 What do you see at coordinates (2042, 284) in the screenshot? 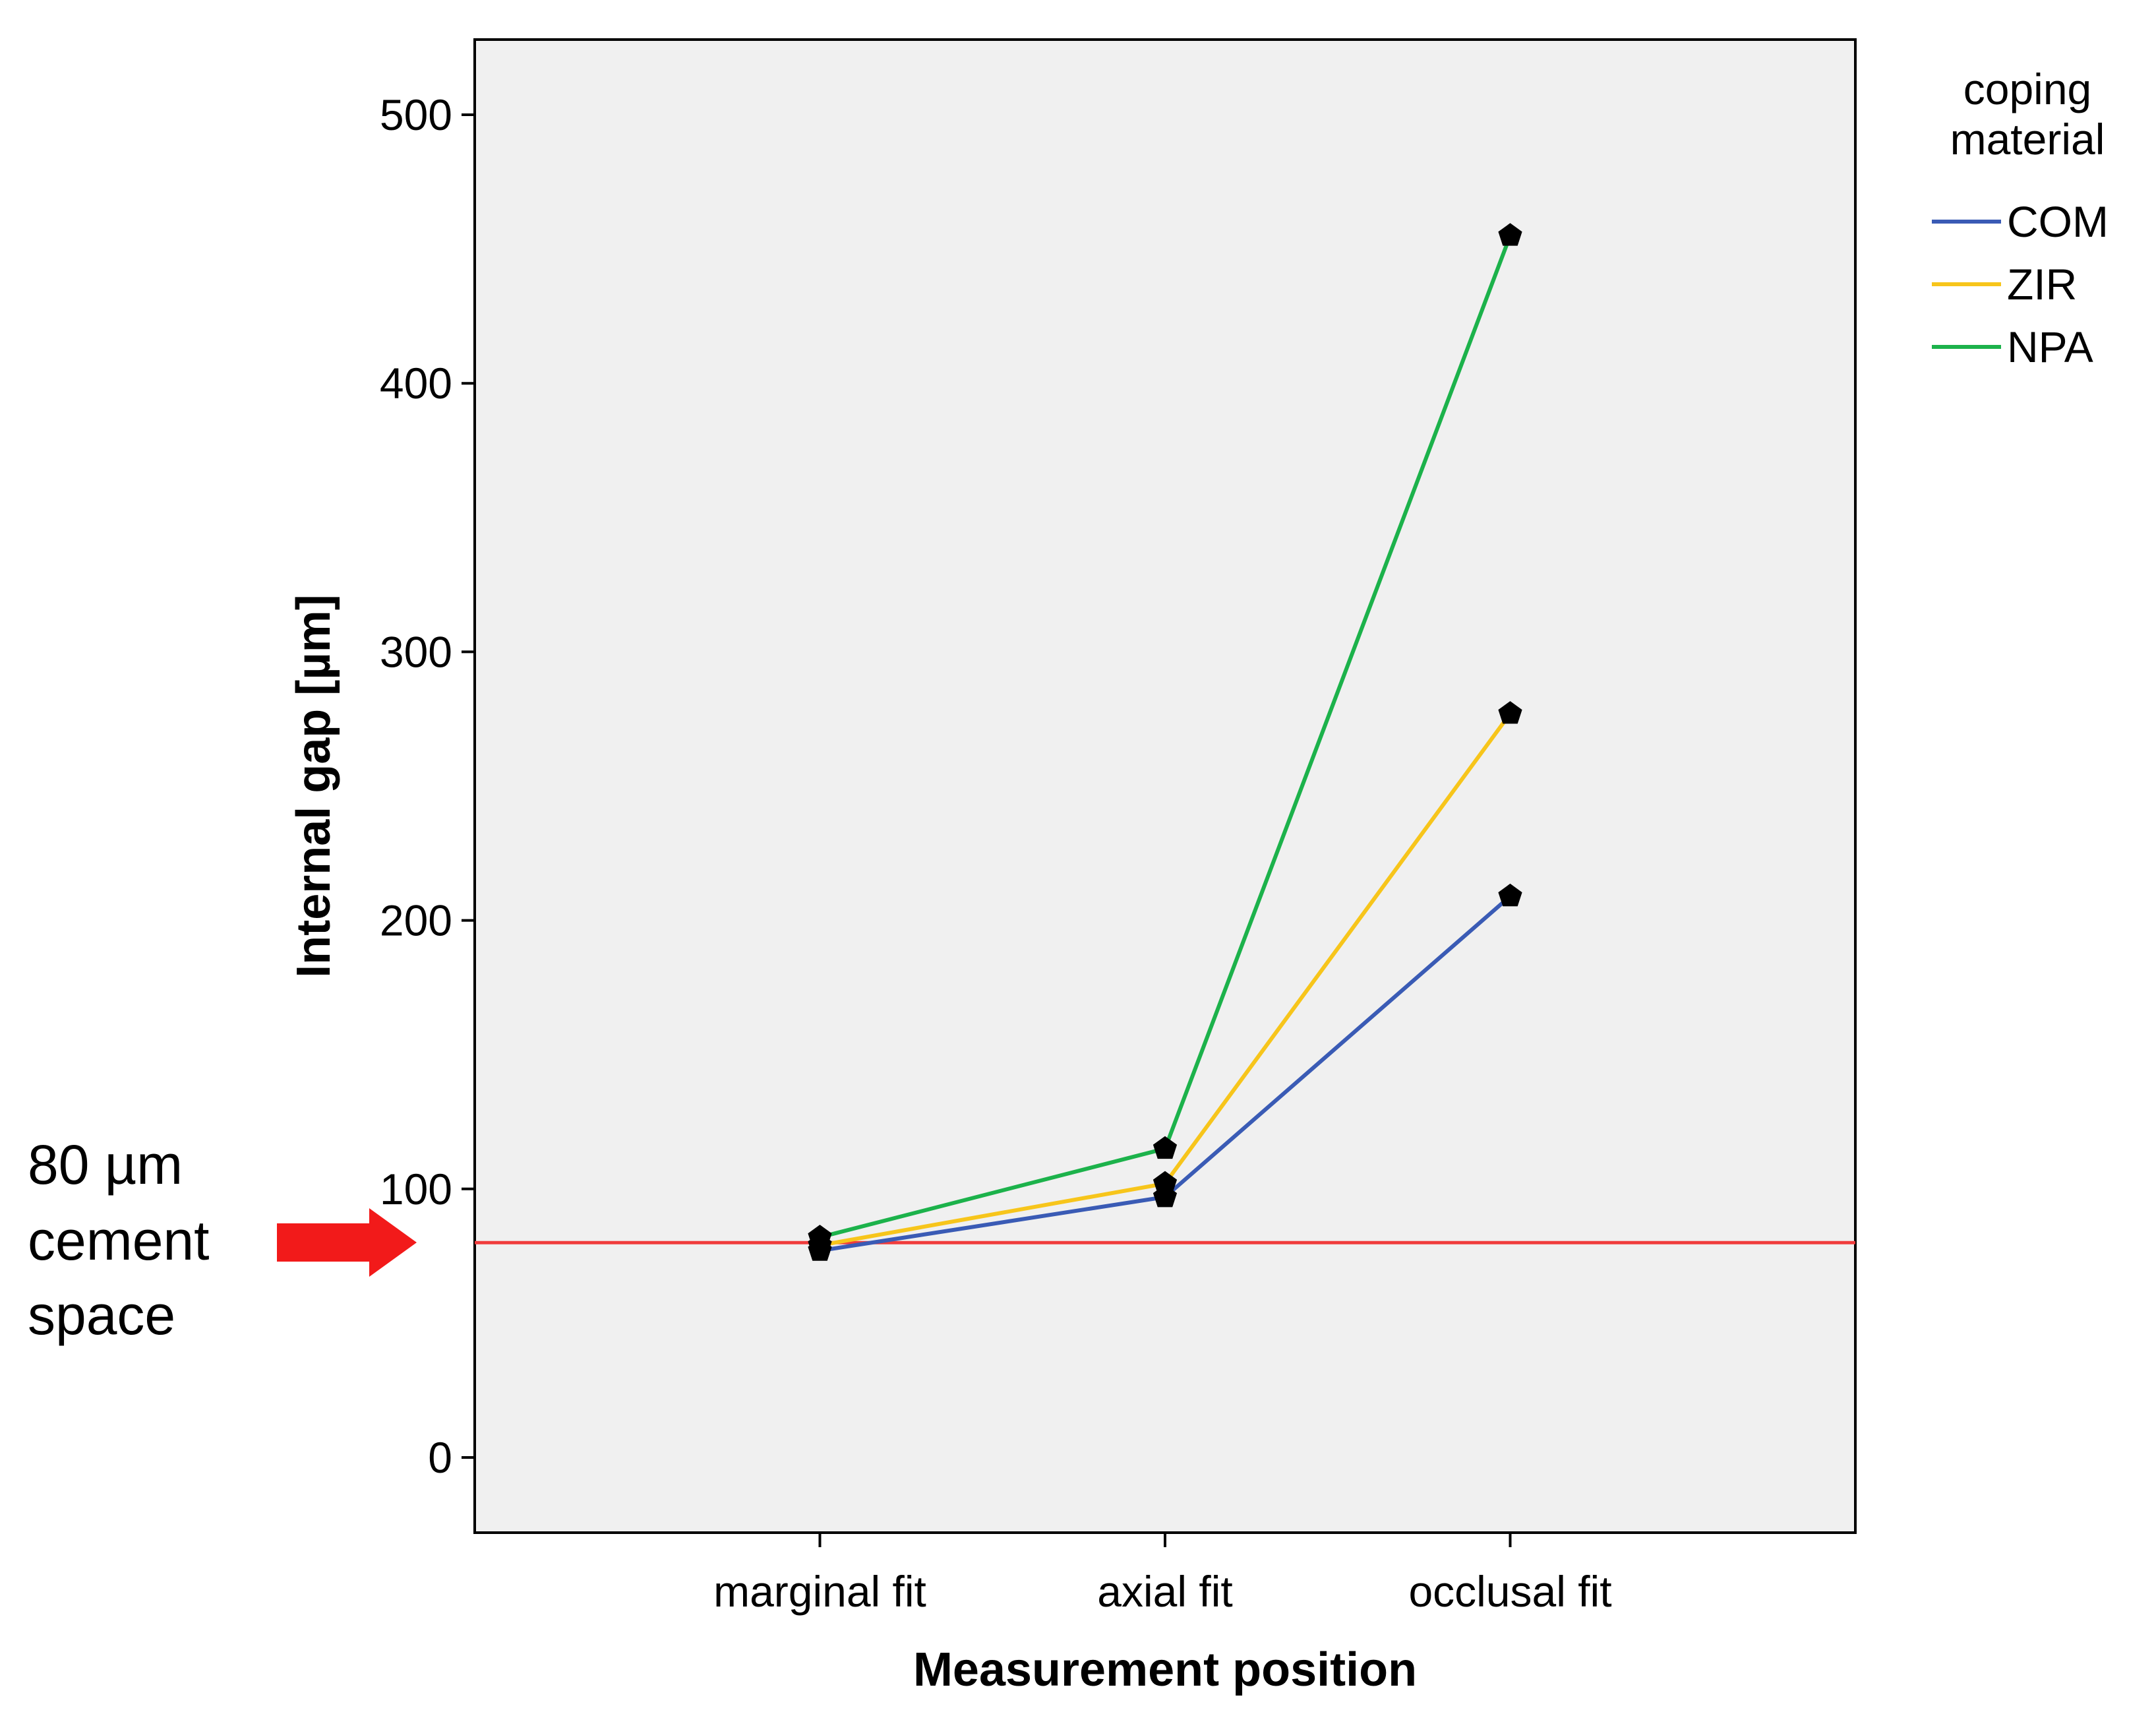
I see `legend-label-zir: ZIR` at bounding box center [2042, 284].